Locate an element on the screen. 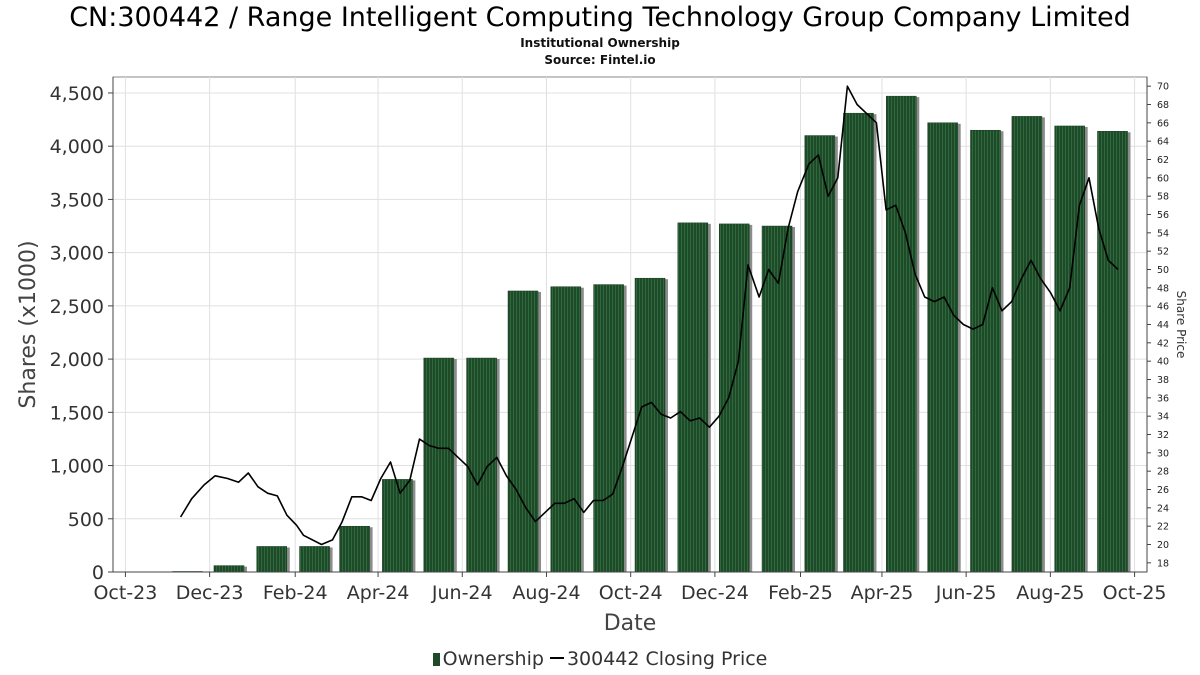 The image size is (1200, 675). chart-subtitle: Institutional Ownership is located at coordinates (600, 43).